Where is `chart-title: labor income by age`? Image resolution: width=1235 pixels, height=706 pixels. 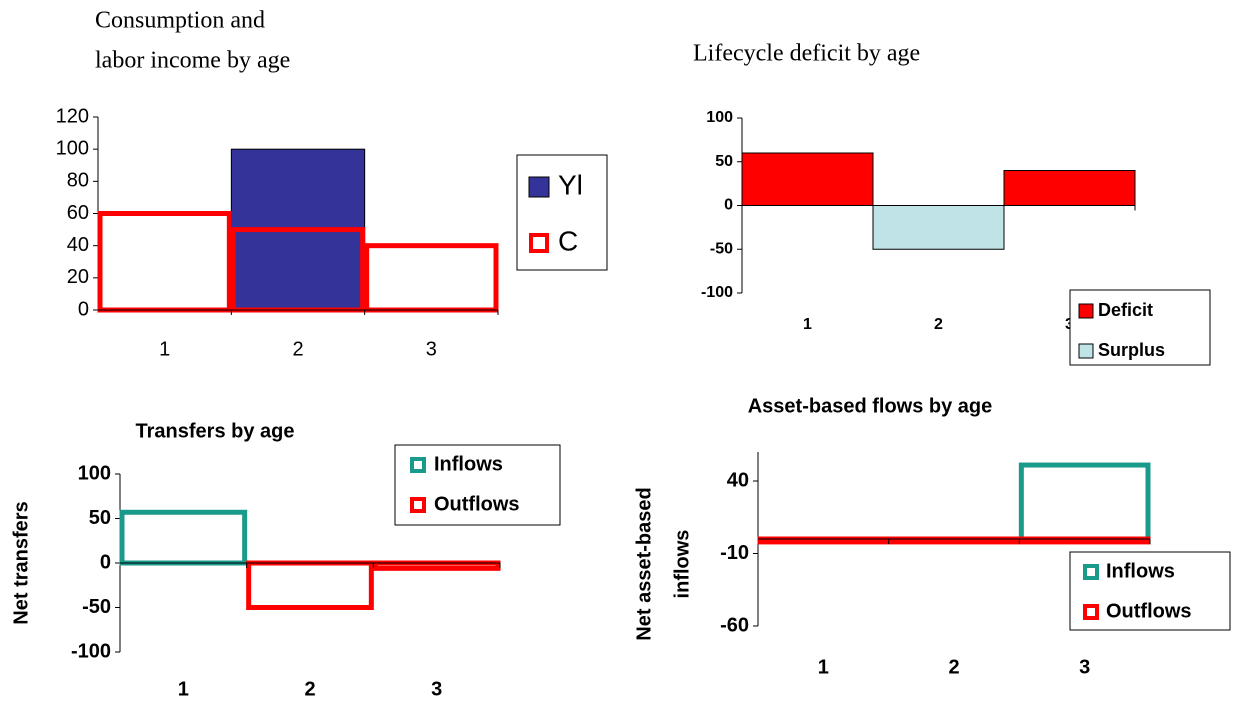 chart-title: labor income by age is located at coordinates (192, 61).